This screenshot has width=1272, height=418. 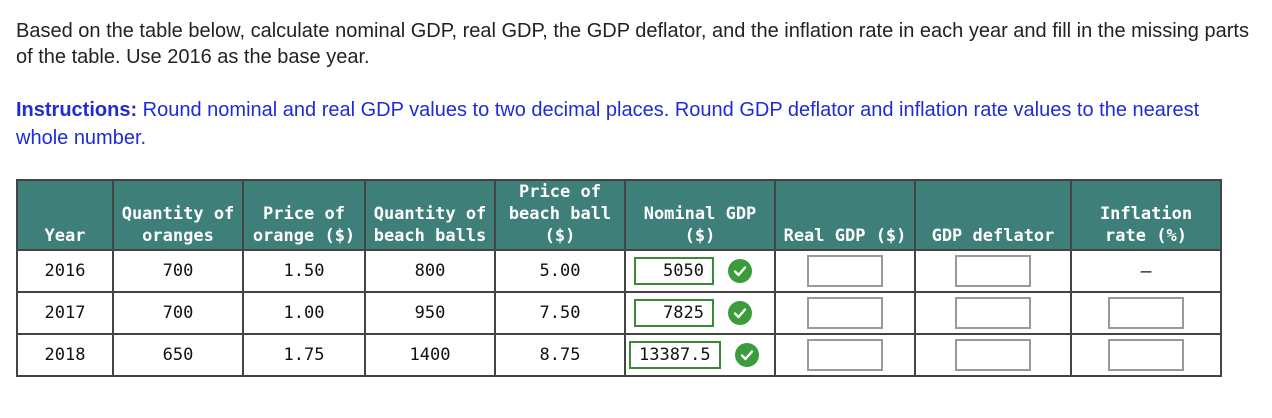 I want to click on cell-price-orange: 1.50, so click(x=304, y=271).